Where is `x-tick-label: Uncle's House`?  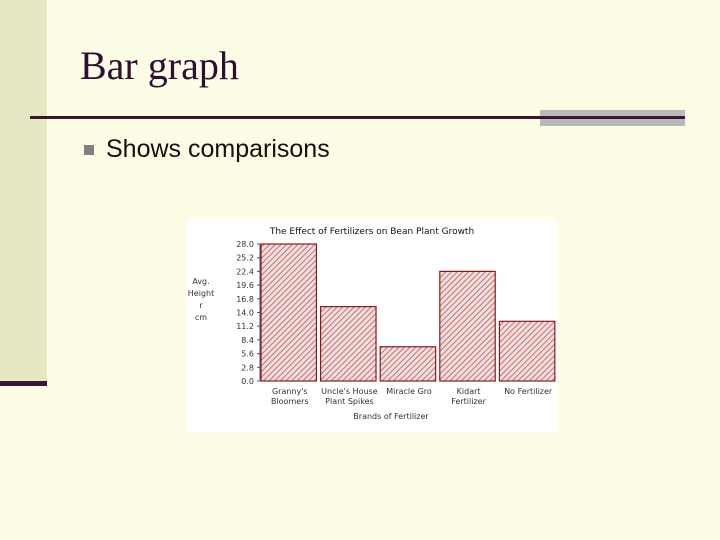
x-tick-label: Uncle's House is located at coordinates (349, 391).